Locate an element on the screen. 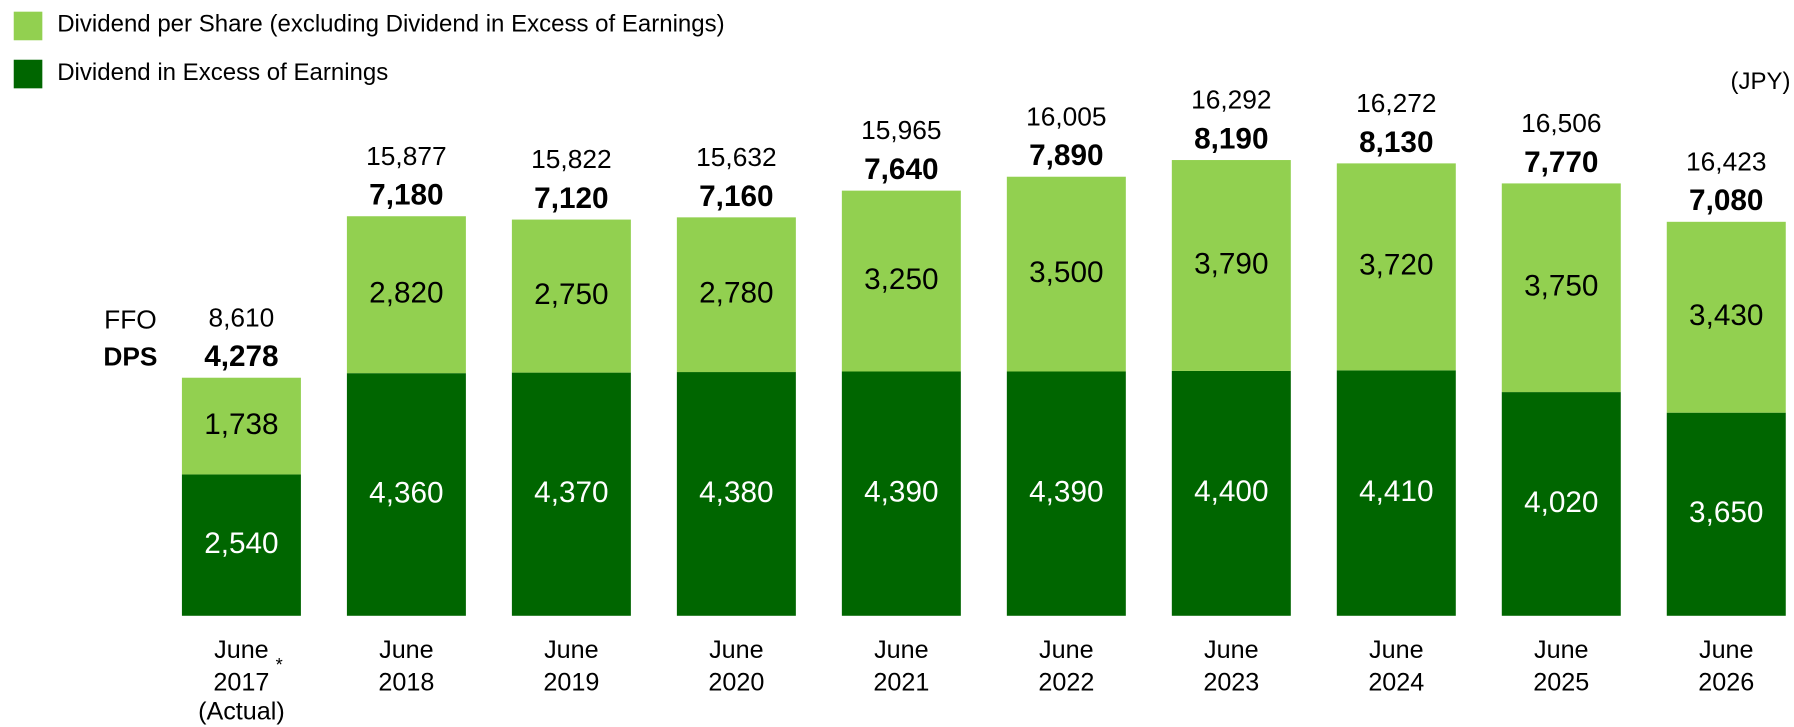  segment-label: 3,750 is located at coordinates (1561, 286).